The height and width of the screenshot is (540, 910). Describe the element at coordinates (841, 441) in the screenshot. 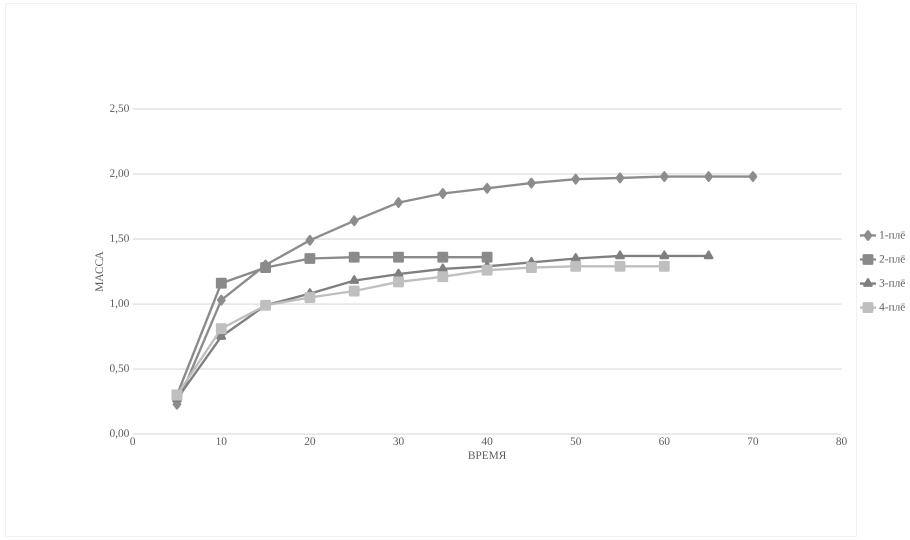

I see `x-tick-label: 80` at that location.